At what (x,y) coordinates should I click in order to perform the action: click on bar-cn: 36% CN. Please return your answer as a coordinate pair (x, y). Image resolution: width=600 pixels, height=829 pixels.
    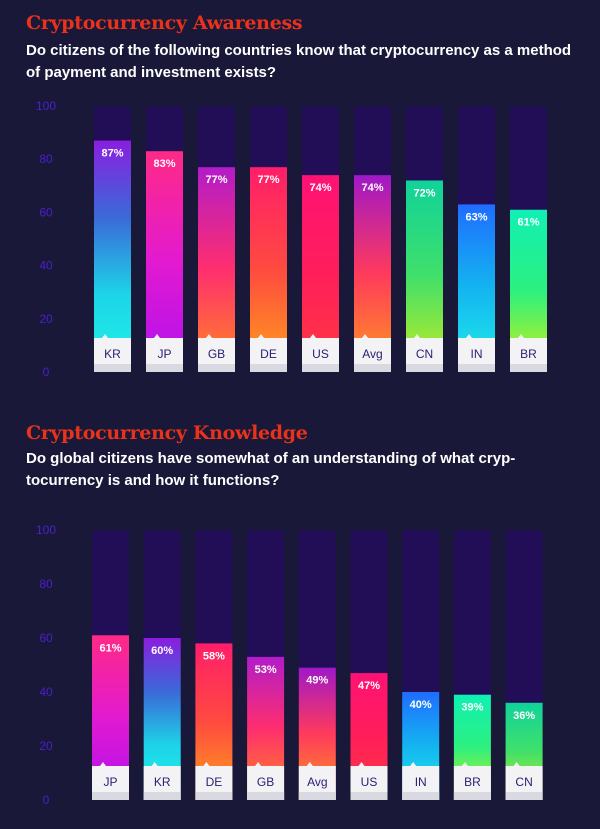
    Looking at the image, I should click on (524, 665).